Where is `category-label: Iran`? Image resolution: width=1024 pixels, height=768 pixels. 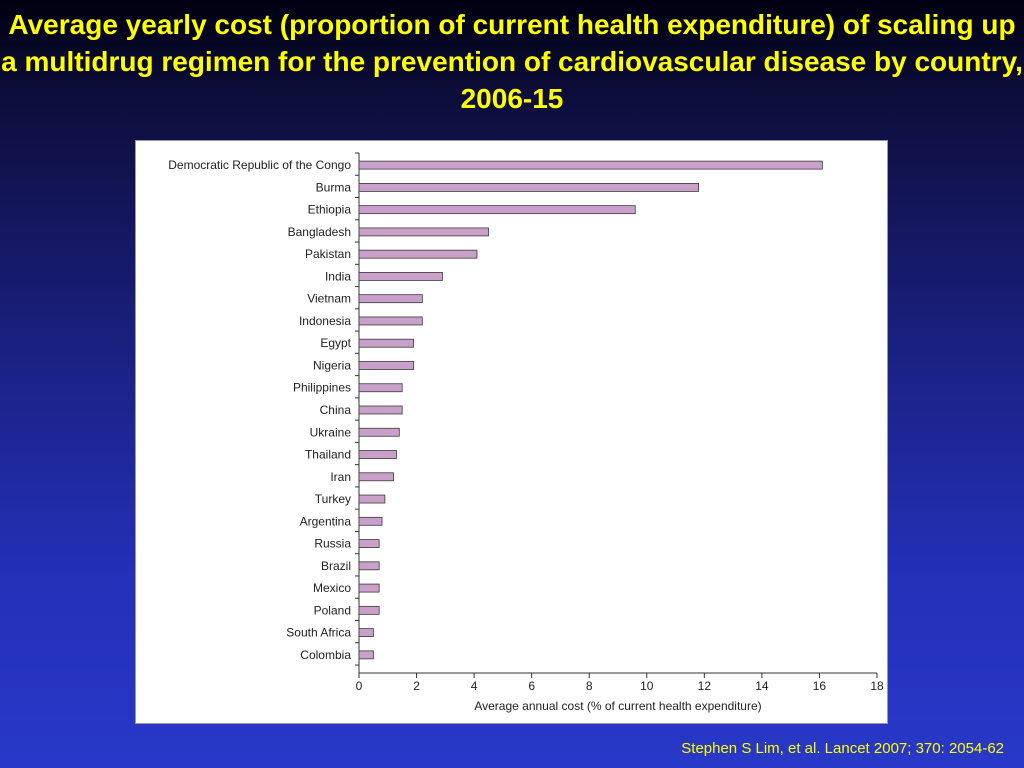 category-label: Iran is located at coordinates (340, 477).